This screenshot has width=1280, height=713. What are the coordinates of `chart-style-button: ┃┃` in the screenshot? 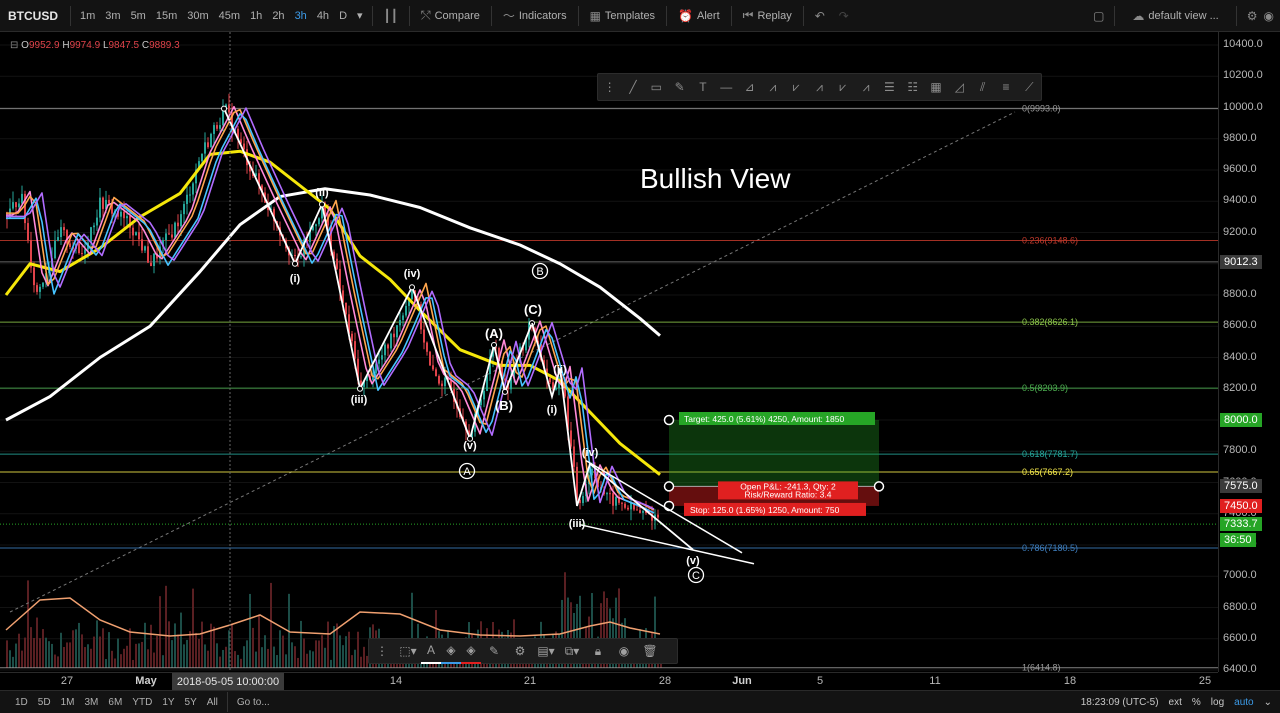 It's located at (391, 16).